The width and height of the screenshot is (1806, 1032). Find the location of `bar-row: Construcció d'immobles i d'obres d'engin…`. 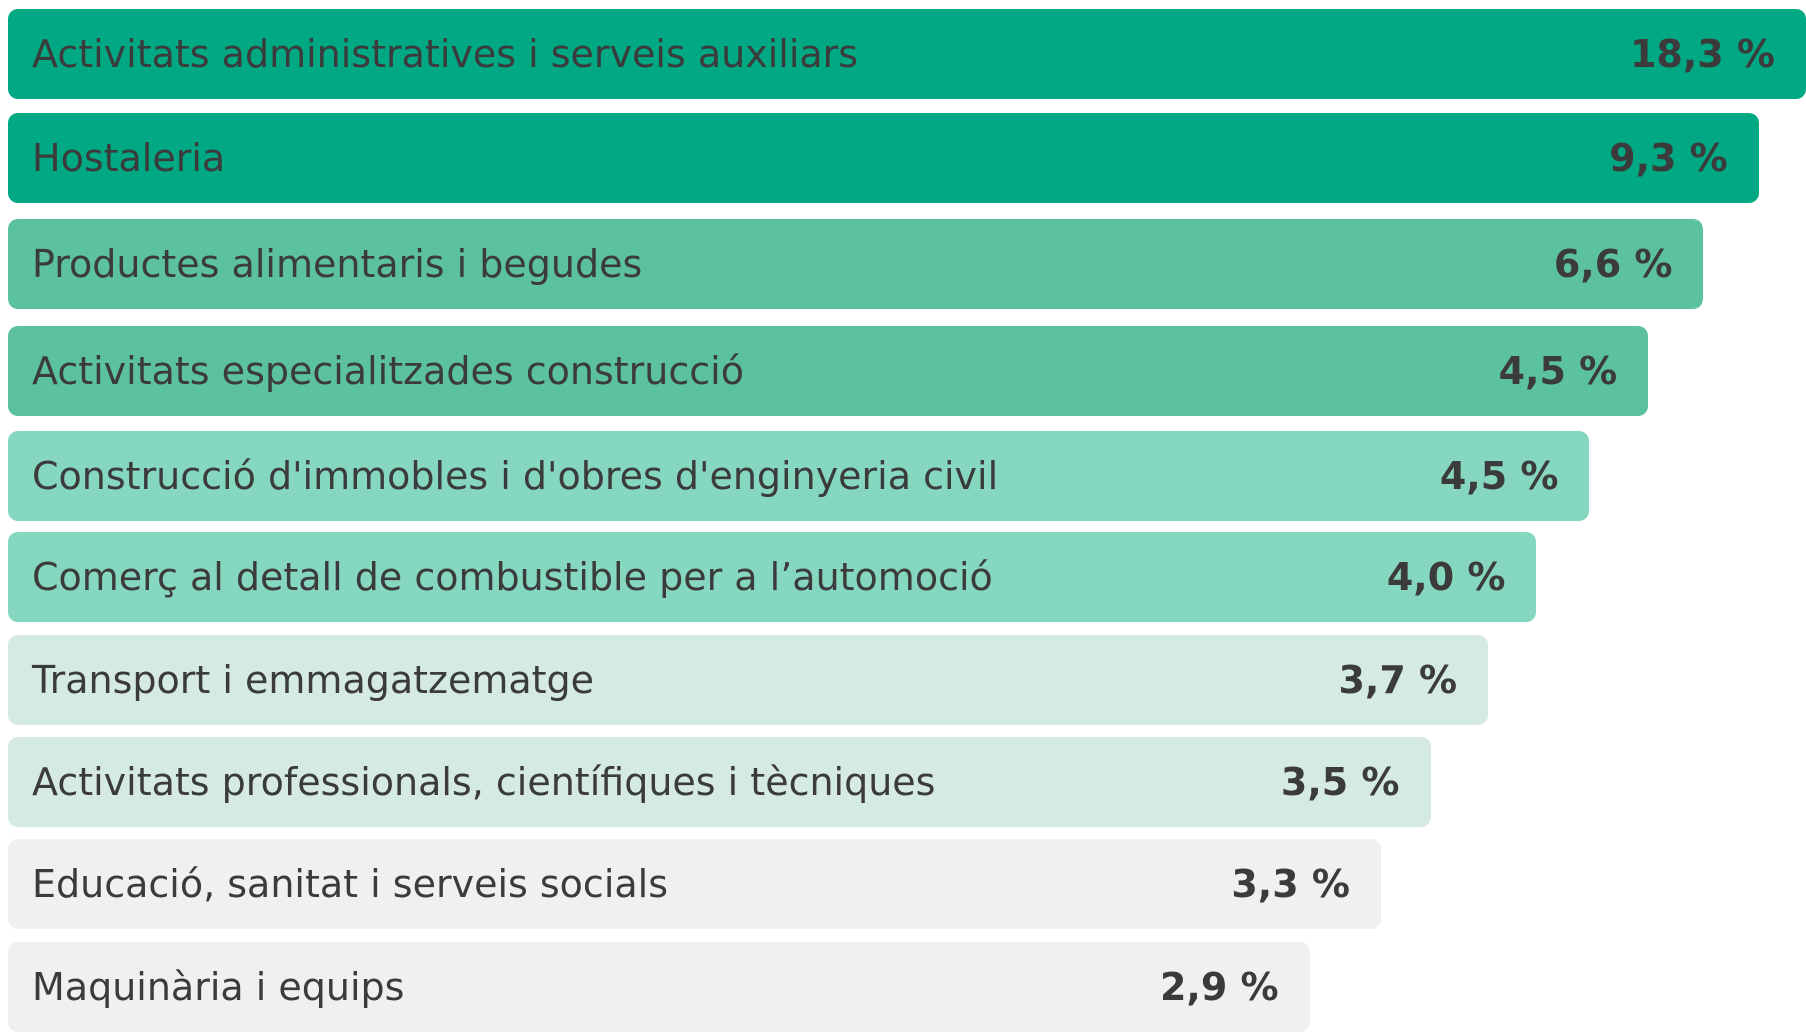

bar-row: Construcció d'immobles i d'obres d'engin… is located at coordinates (799, 475).